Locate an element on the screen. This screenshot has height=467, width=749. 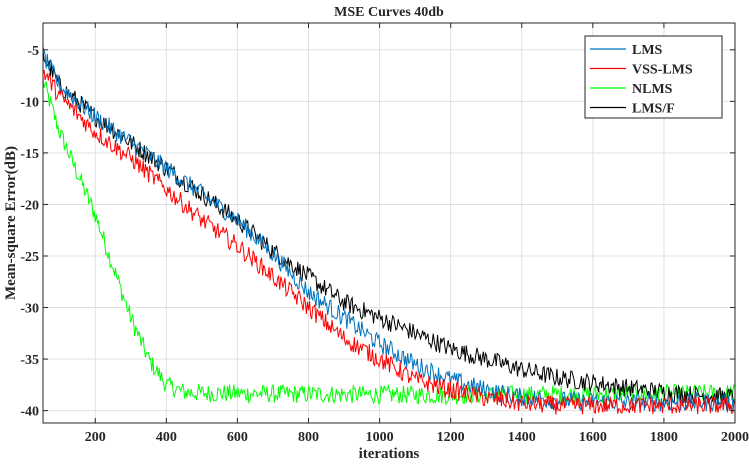
y-tick-label: -15 is located at coordinates (29, 154).